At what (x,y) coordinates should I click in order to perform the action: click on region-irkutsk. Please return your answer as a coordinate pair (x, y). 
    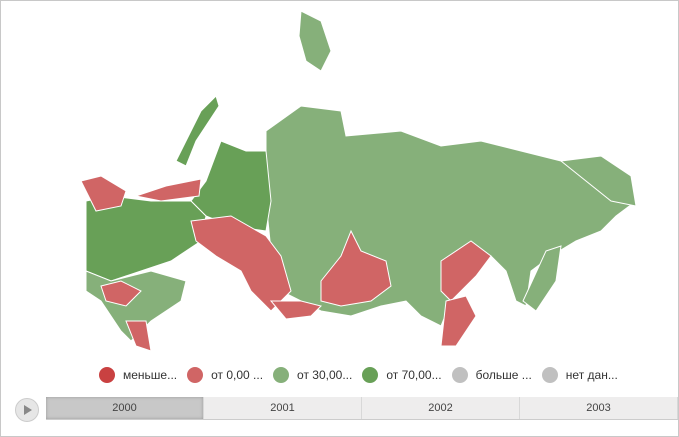
    Looking at the image, I should click on (356, 268).